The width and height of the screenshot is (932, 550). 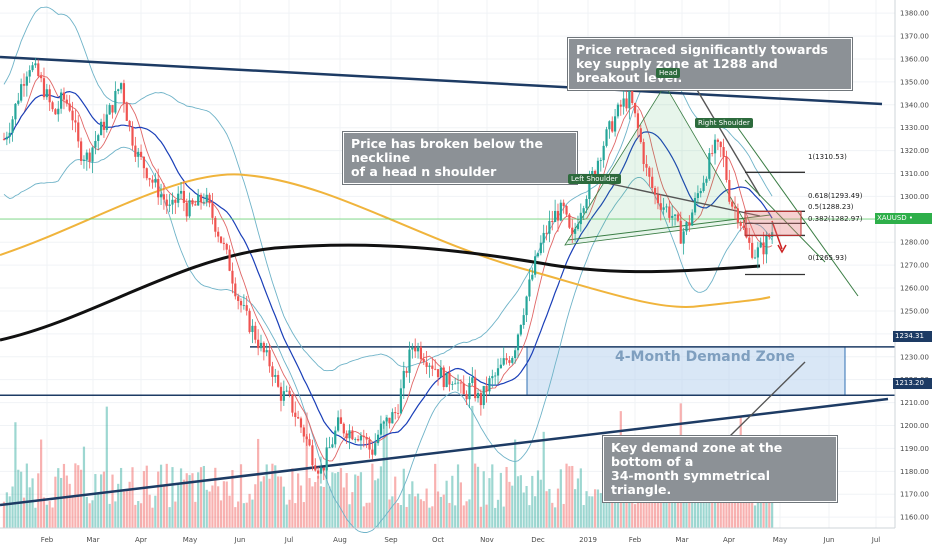 What do you see at coordinates (903, 223) in the screenshot?
I see `last-price-tag: XAUUSD • 1285.66` at bounding box center [903, 223].